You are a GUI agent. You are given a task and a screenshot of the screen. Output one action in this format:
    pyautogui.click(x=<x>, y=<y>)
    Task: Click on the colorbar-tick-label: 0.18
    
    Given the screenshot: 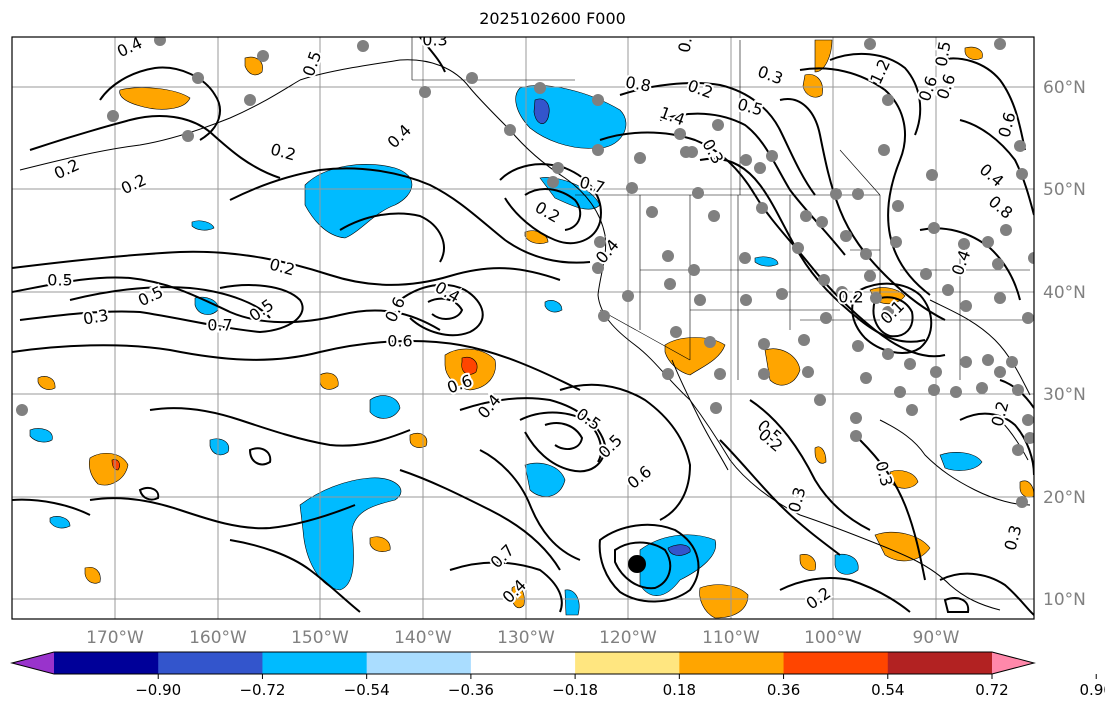 What is the action you would take?
    pyautogui.click(x=679, y=690)
    